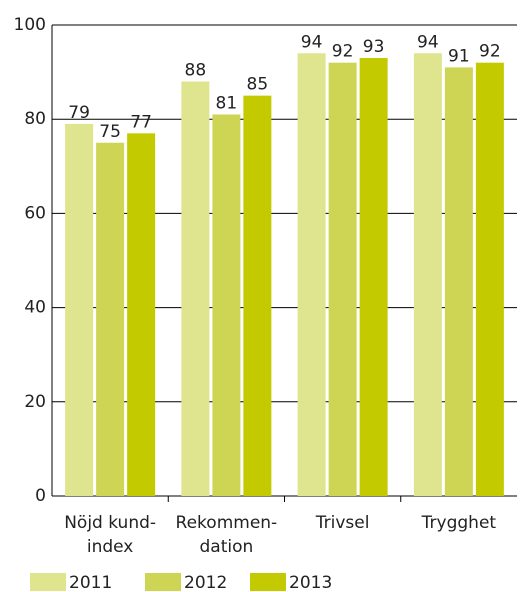  What do you see at coordinates (35, 402) in the screenshot?
I see `y-tick-label: 20` at bounding box center [35, 402].